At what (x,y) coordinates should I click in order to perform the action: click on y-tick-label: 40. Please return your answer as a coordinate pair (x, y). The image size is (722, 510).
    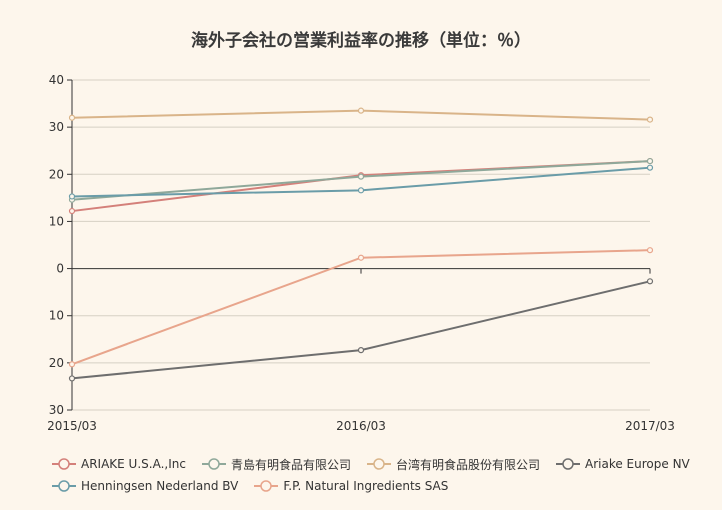
    Looking at the image, I should click on (56, 80).